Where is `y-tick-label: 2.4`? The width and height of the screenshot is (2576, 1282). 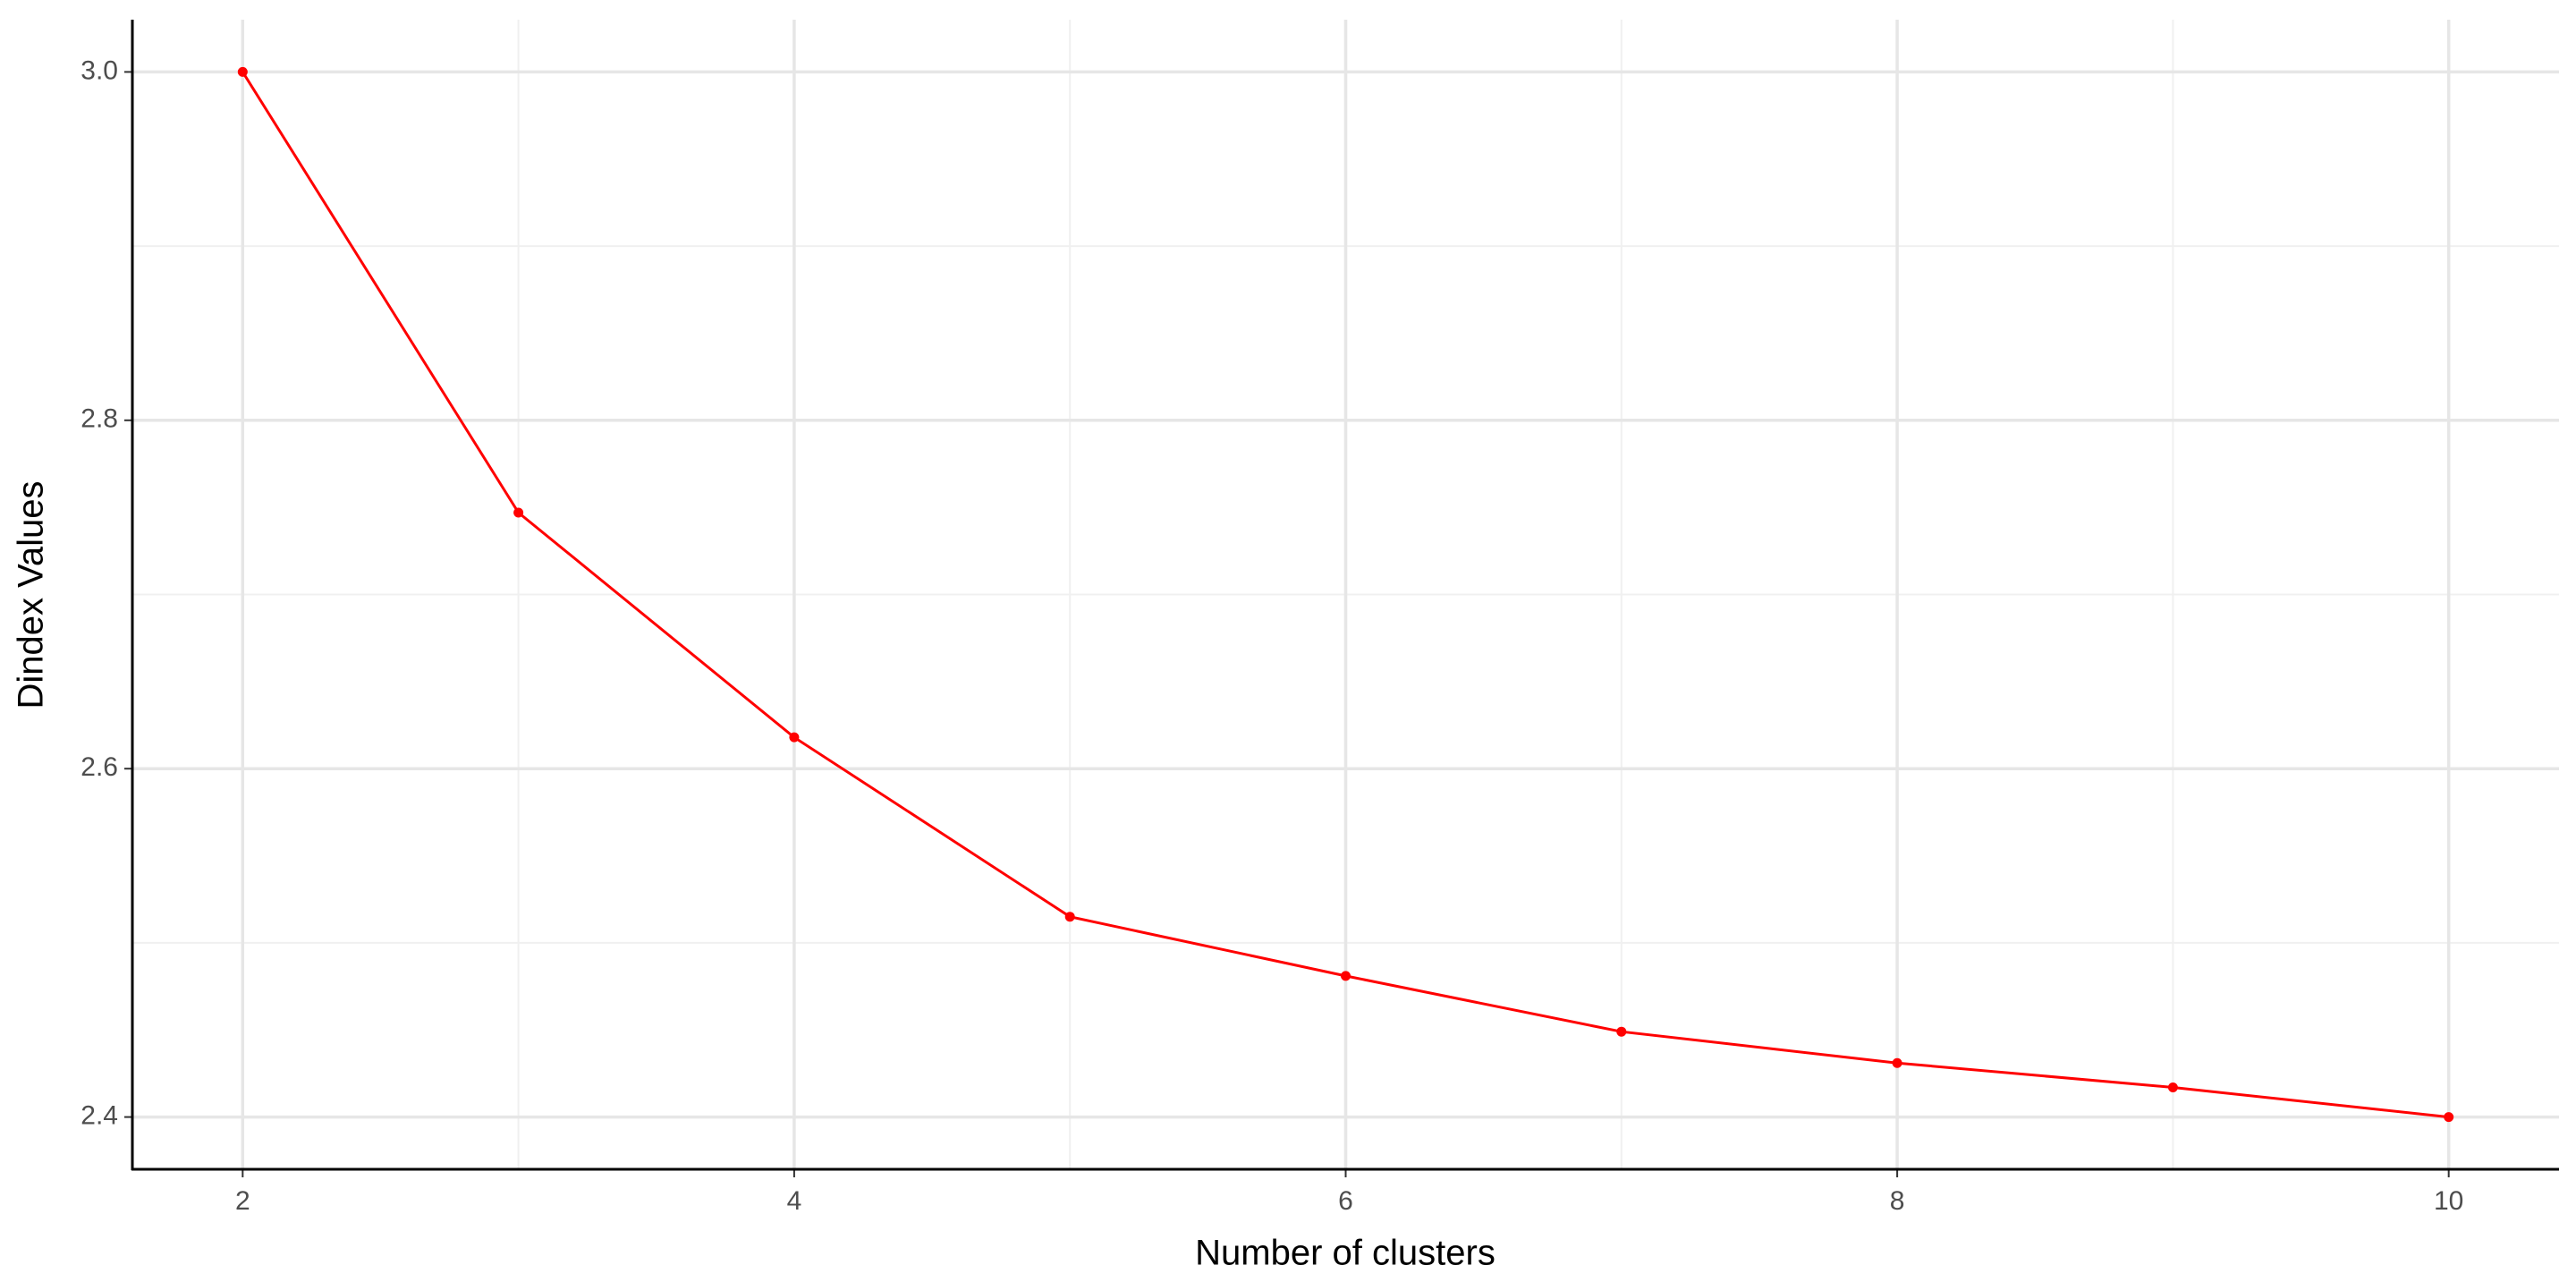 y-tick-label: 2.4 is located at coordinates (99, 1116).